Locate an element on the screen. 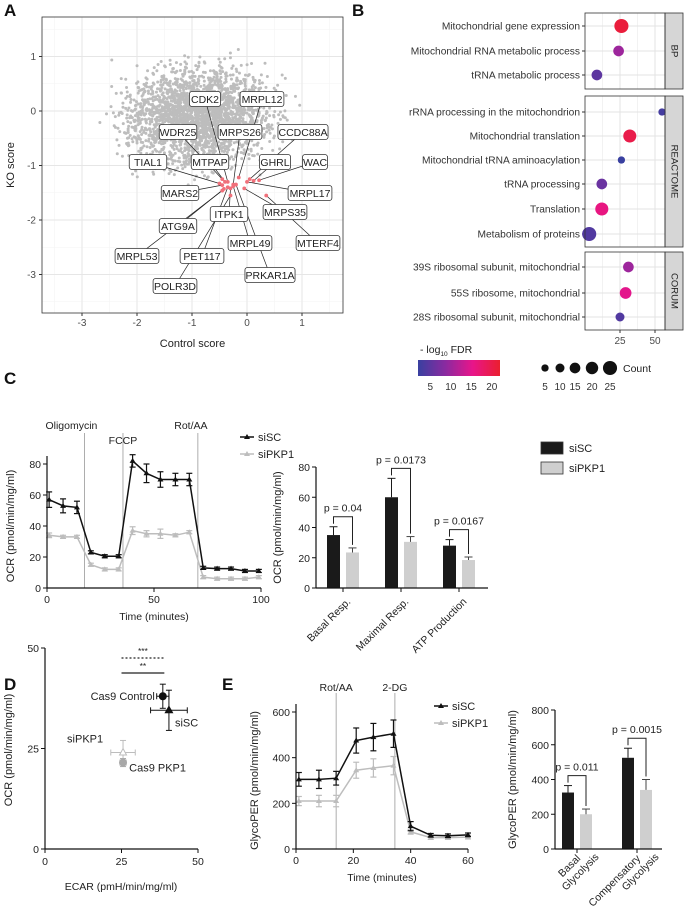 This screenshot has width=685, height=918. gene-label-box is located at coordinates (210, 162).